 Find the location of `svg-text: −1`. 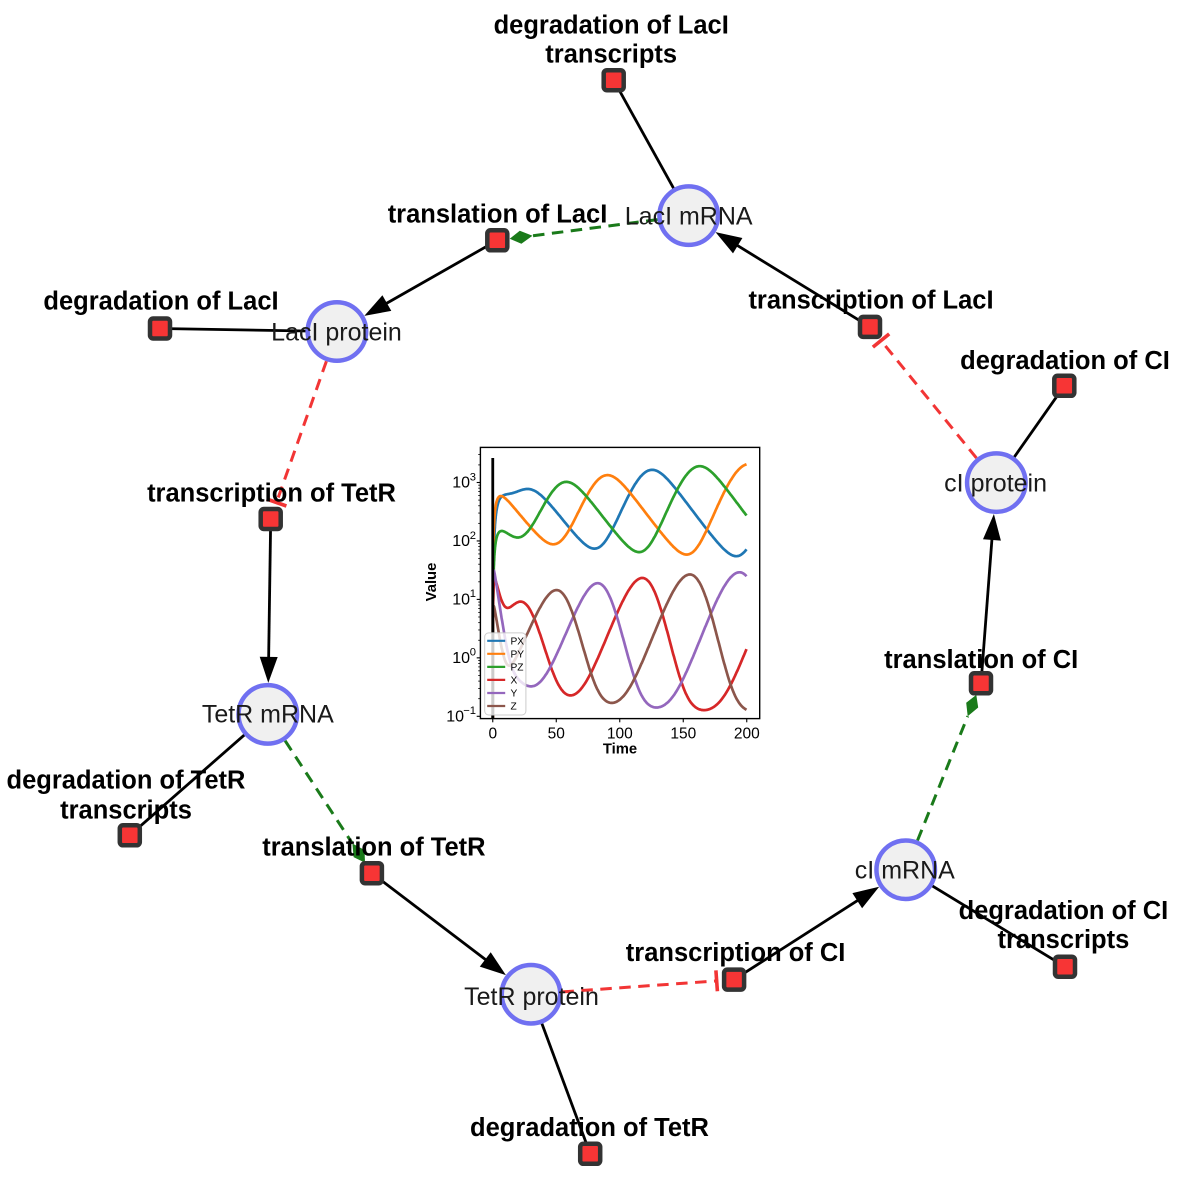

svg-text: −1 is located at coordinates (469, 711).